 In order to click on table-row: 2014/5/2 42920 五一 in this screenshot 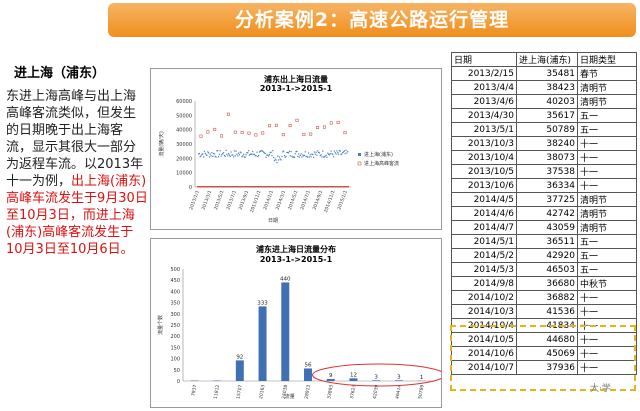, I will do `click(544, 255)`.